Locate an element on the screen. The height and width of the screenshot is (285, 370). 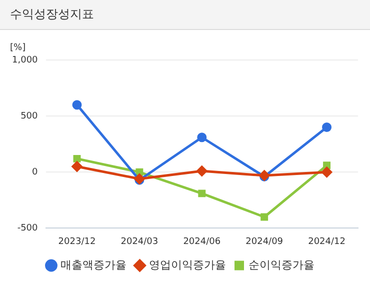
x-tick-label: 2023/12 is located at coordinates (77, 241).